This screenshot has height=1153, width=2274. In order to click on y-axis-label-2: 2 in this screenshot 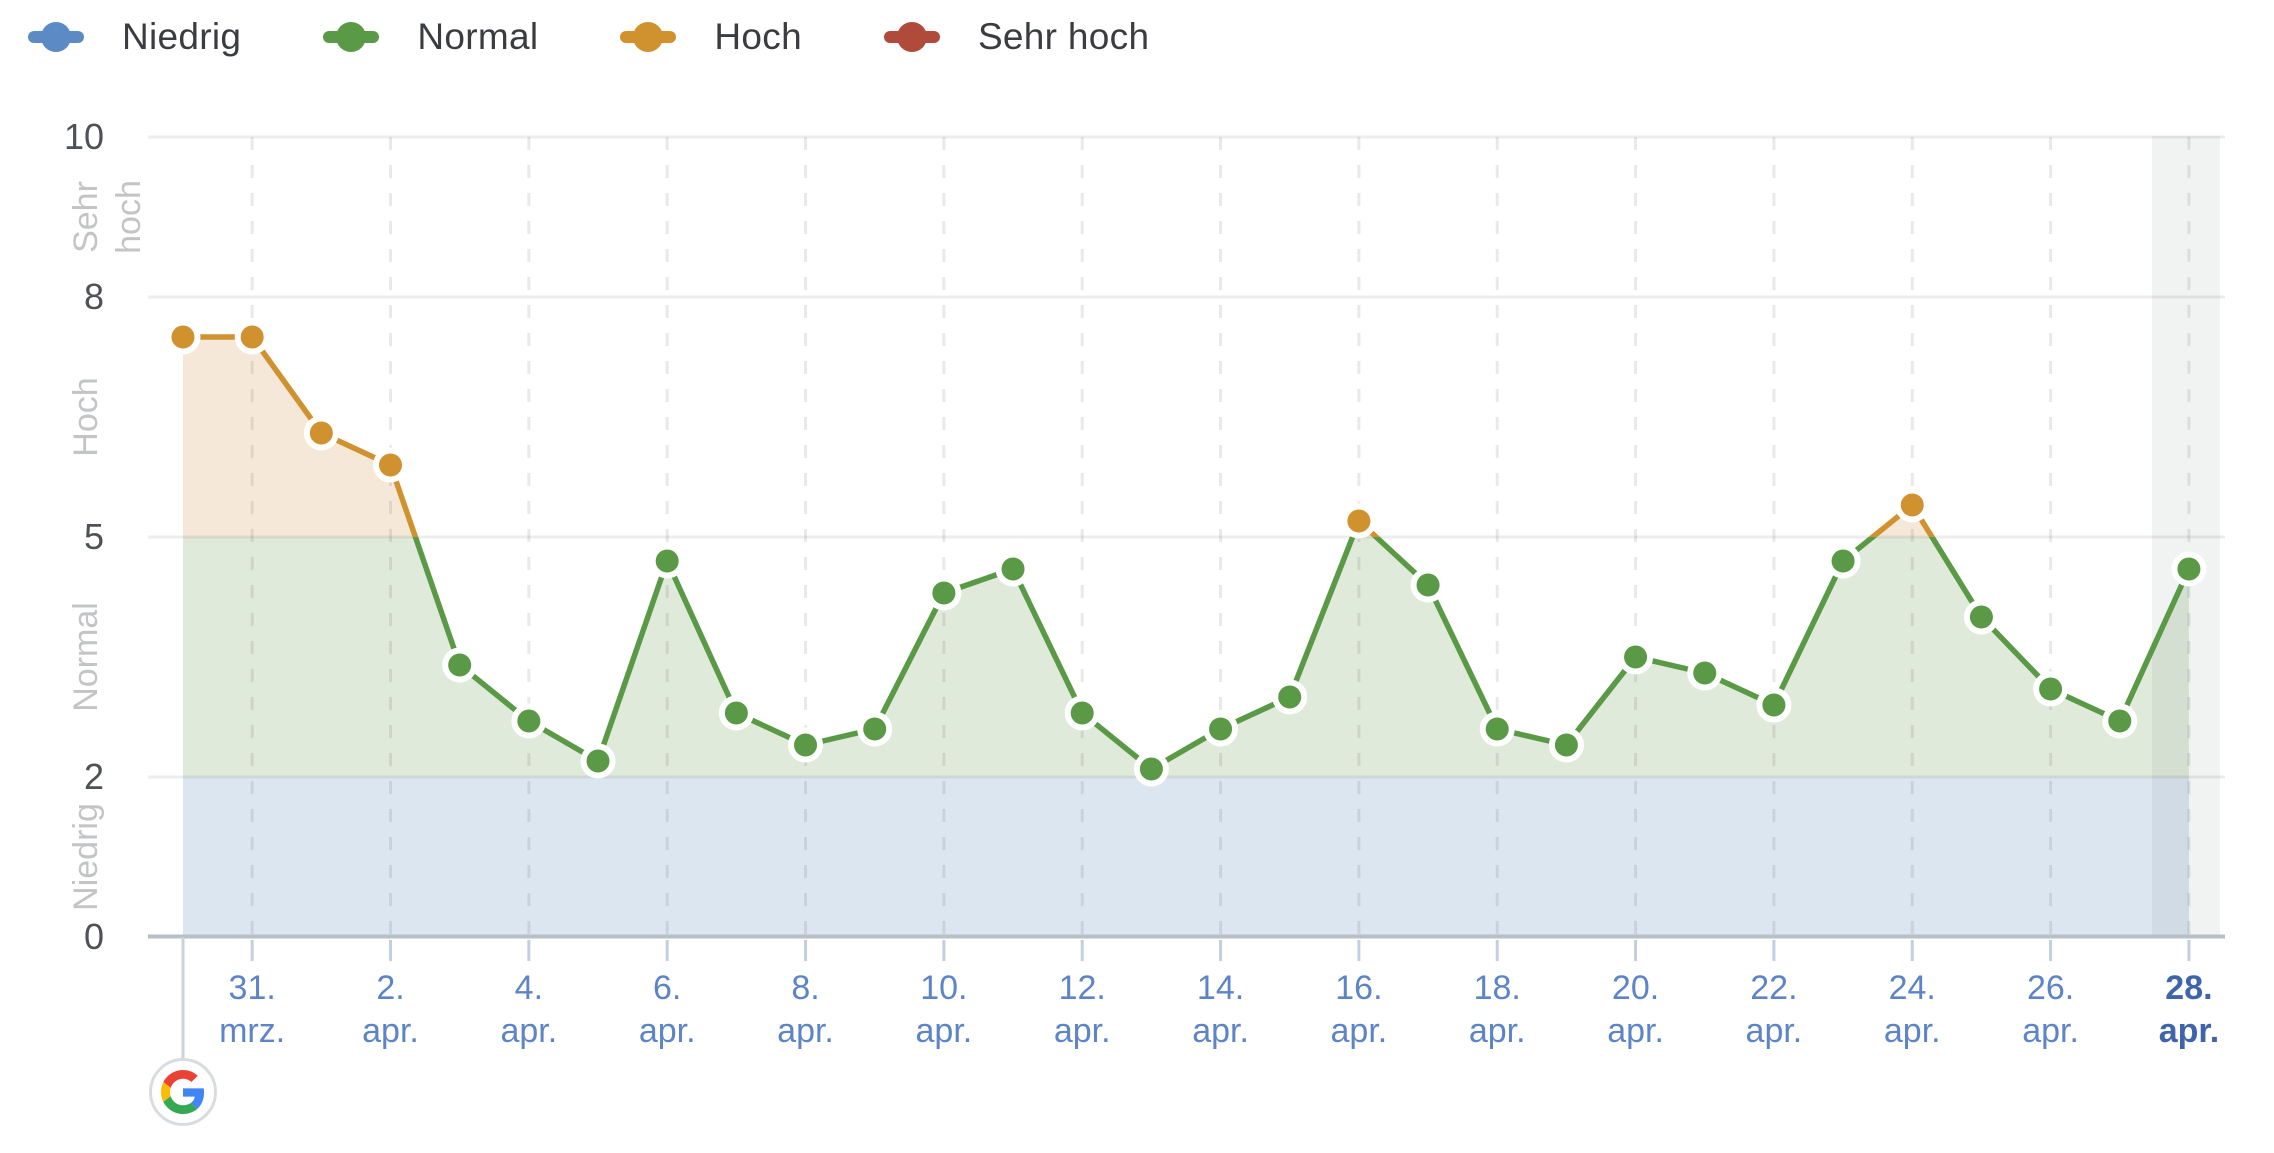, I will do `click(94, 776)`.